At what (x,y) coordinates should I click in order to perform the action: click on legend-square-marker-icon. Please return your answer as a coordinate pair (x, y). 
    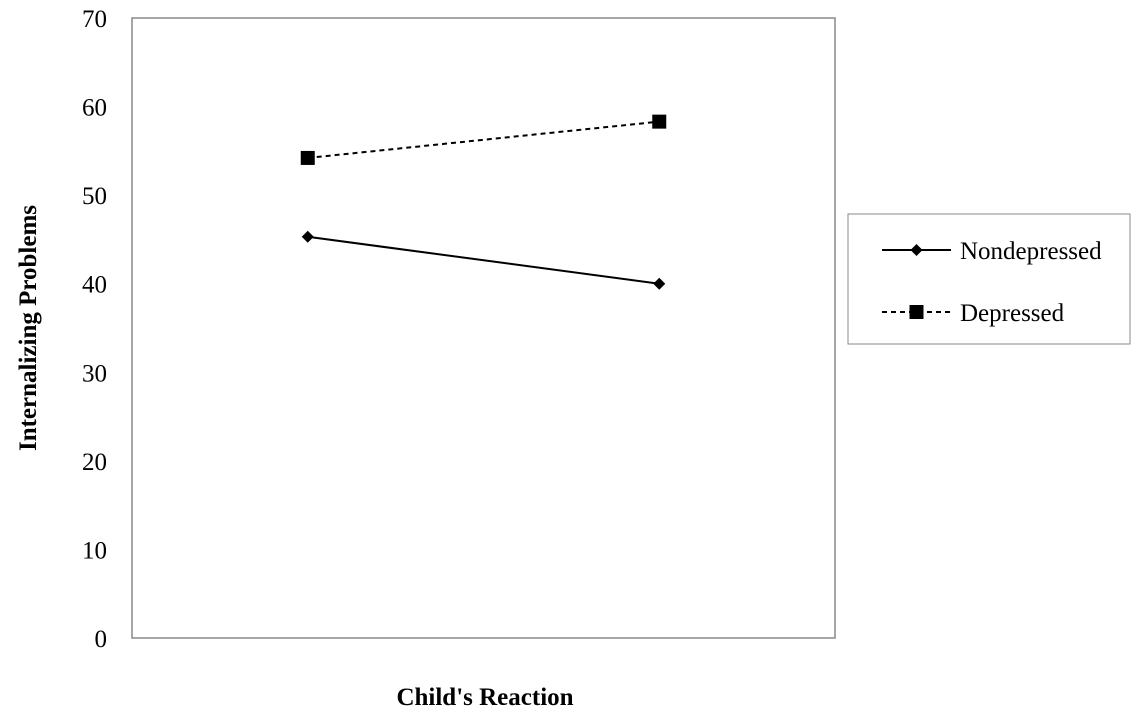
    Looking at the image, I should click on (916, 312).